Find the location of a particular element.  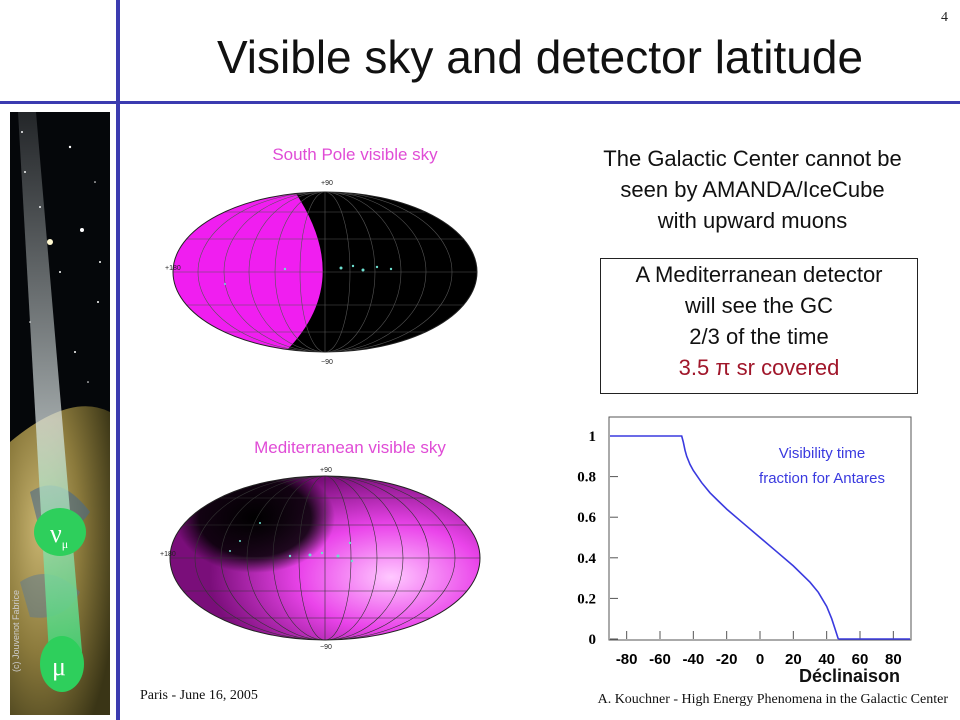

y-tick-label: 0.4 is located at coordinates (586, 559).